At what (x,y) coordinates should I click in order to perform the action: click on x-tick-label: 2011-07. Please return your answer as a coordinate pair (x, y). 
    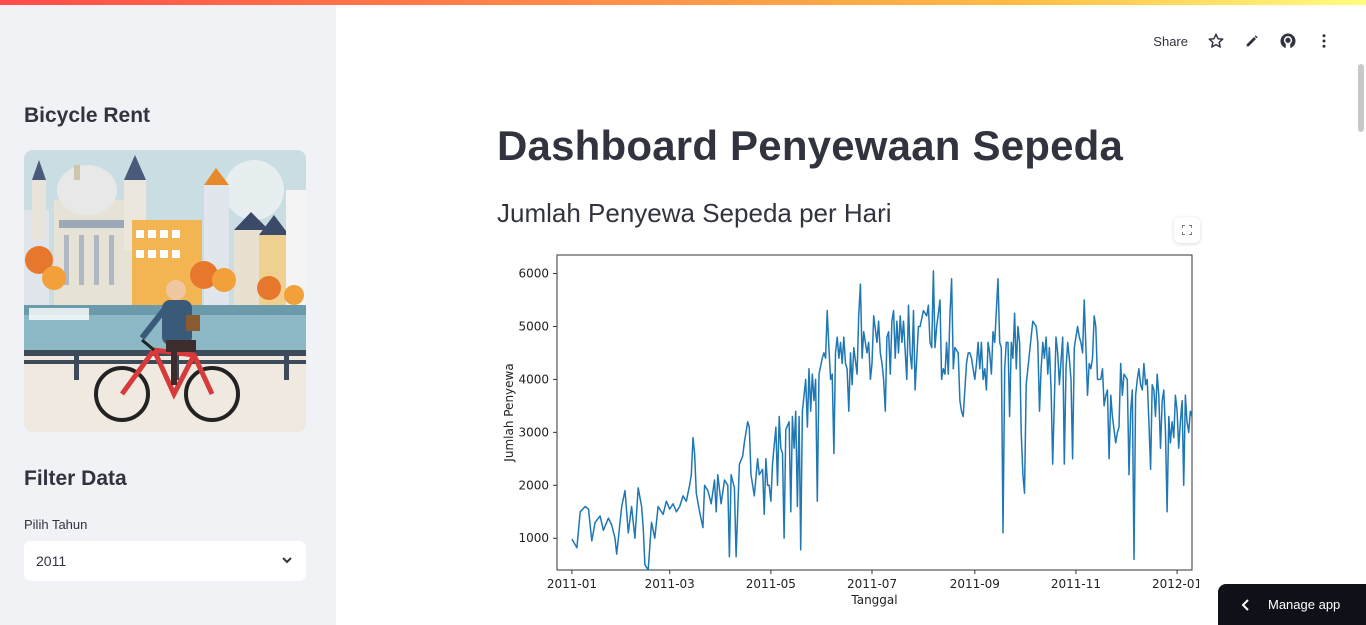
    Looking at the image, I should click on (872, 584).